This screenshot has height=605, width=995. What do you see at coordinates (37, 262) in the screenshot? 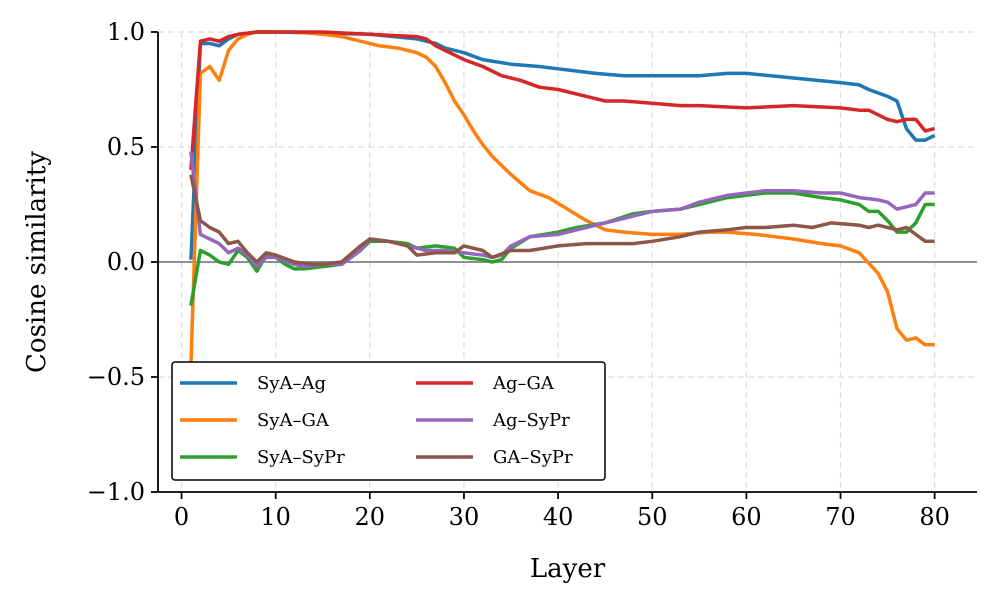
I see `y-axis-title: Cosine similarity` at bounding box center [37, 262].